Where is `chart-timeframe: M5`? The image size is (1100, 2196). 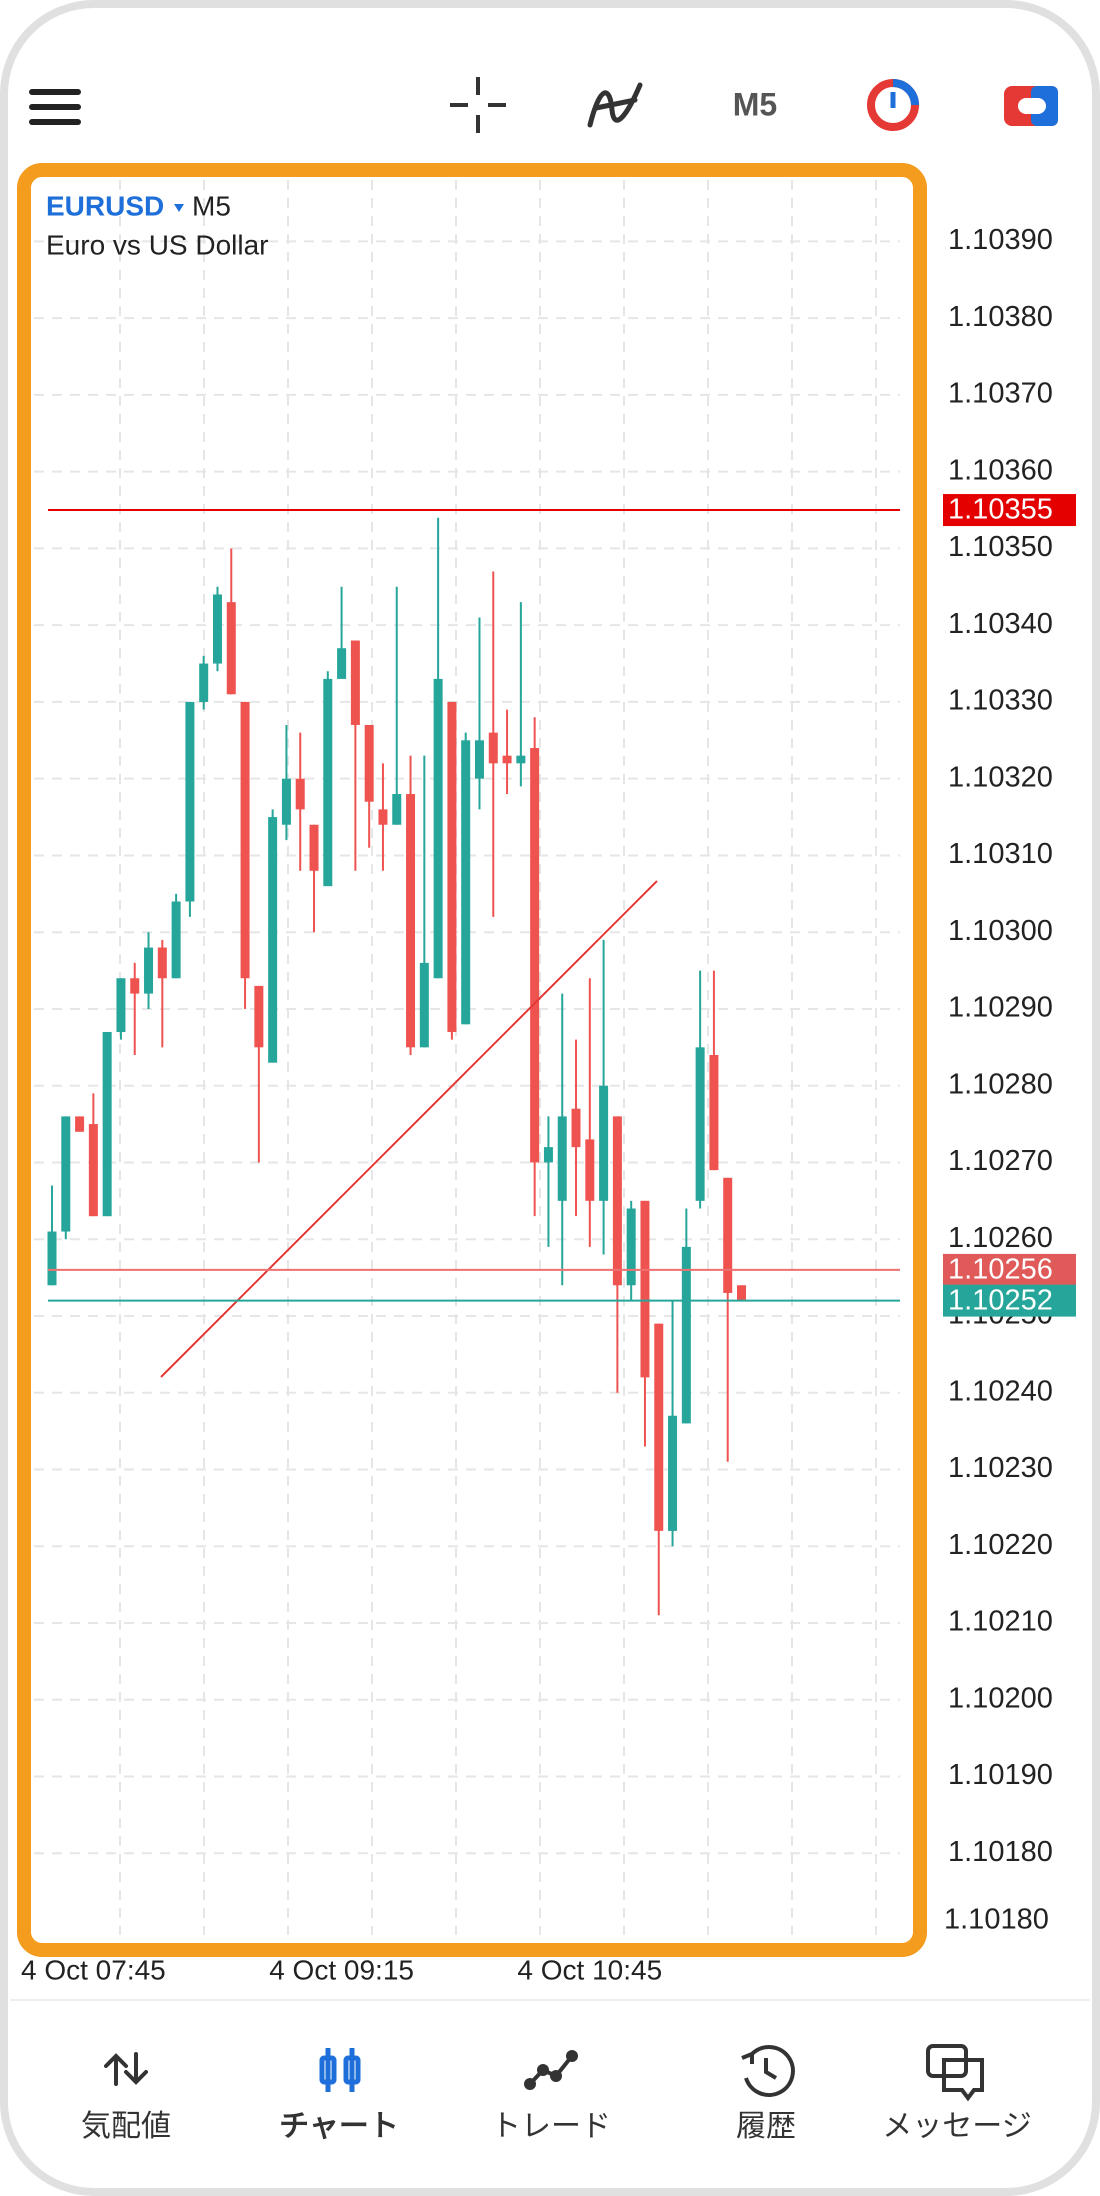 chart-timeframe: M5 is located at coordinates (211, 205).